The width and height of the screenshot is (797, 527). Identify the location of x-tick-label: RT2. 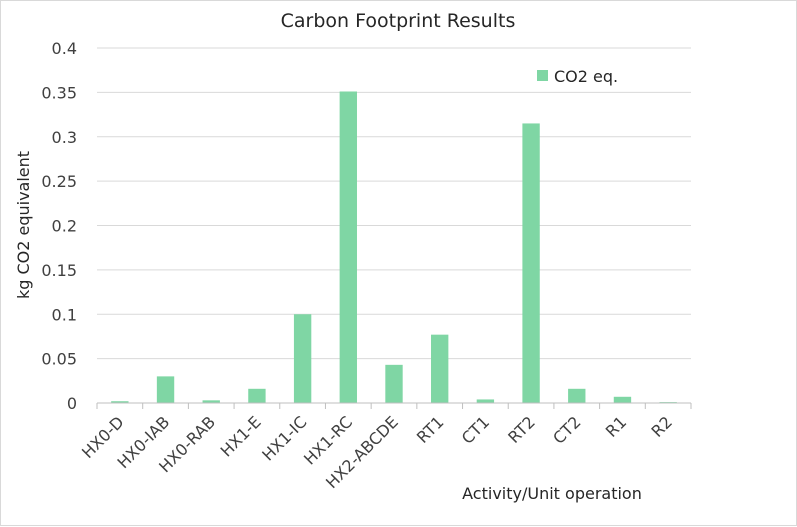
(521, 429).